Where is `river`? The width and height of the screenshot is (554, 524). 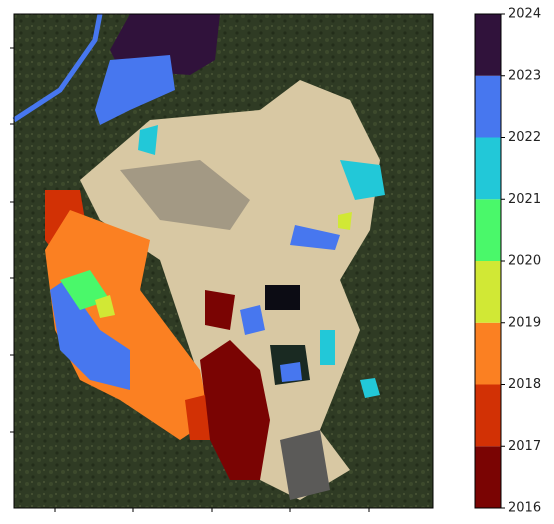
river is located at coordinates (57, 68).